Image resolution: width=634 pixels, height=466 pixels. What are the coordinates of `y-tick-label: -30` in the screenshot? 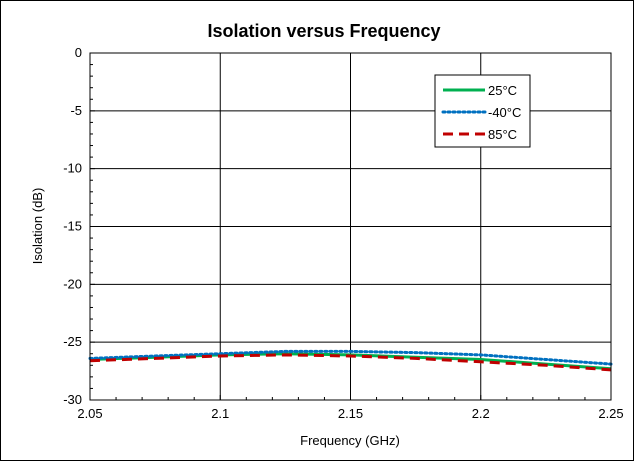 It's located at (72, 399).